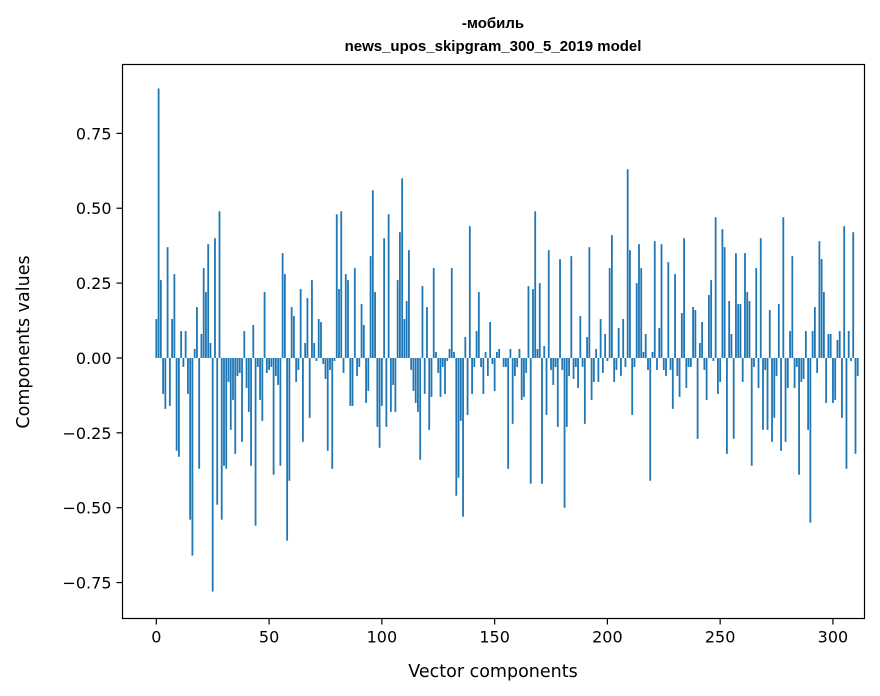 Image resolution: width=880 pixels, height=696 pixels. What do you see at coordinates (492, 672) in the screenshot?
I see `x-axis-label: Vector components` at bounding box center [492, 672].